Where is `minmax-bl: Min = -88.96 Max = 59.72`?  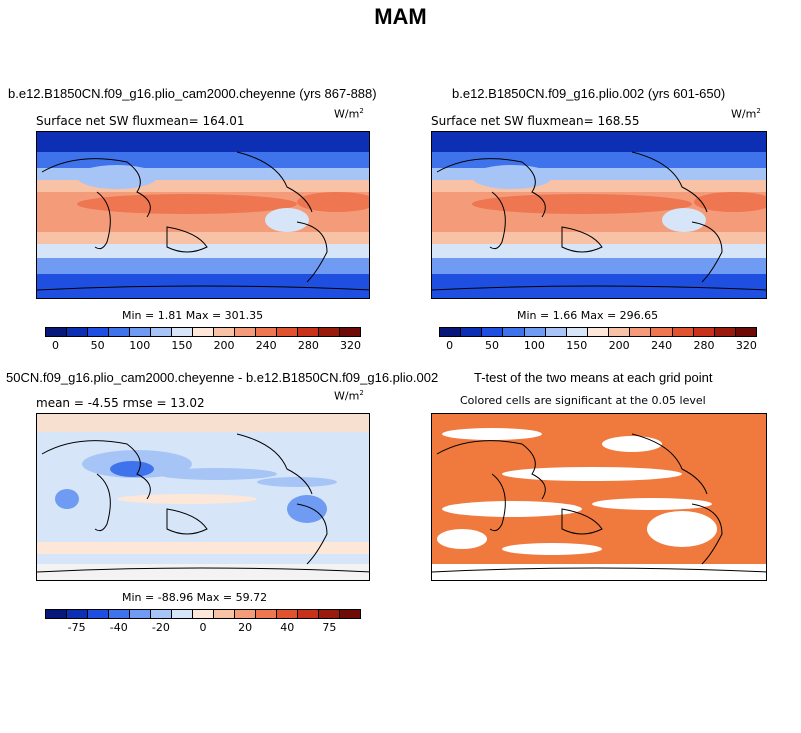 minmax-bl: Min = -88.96 Max = 59.72 is located at coordinates (195, 597).